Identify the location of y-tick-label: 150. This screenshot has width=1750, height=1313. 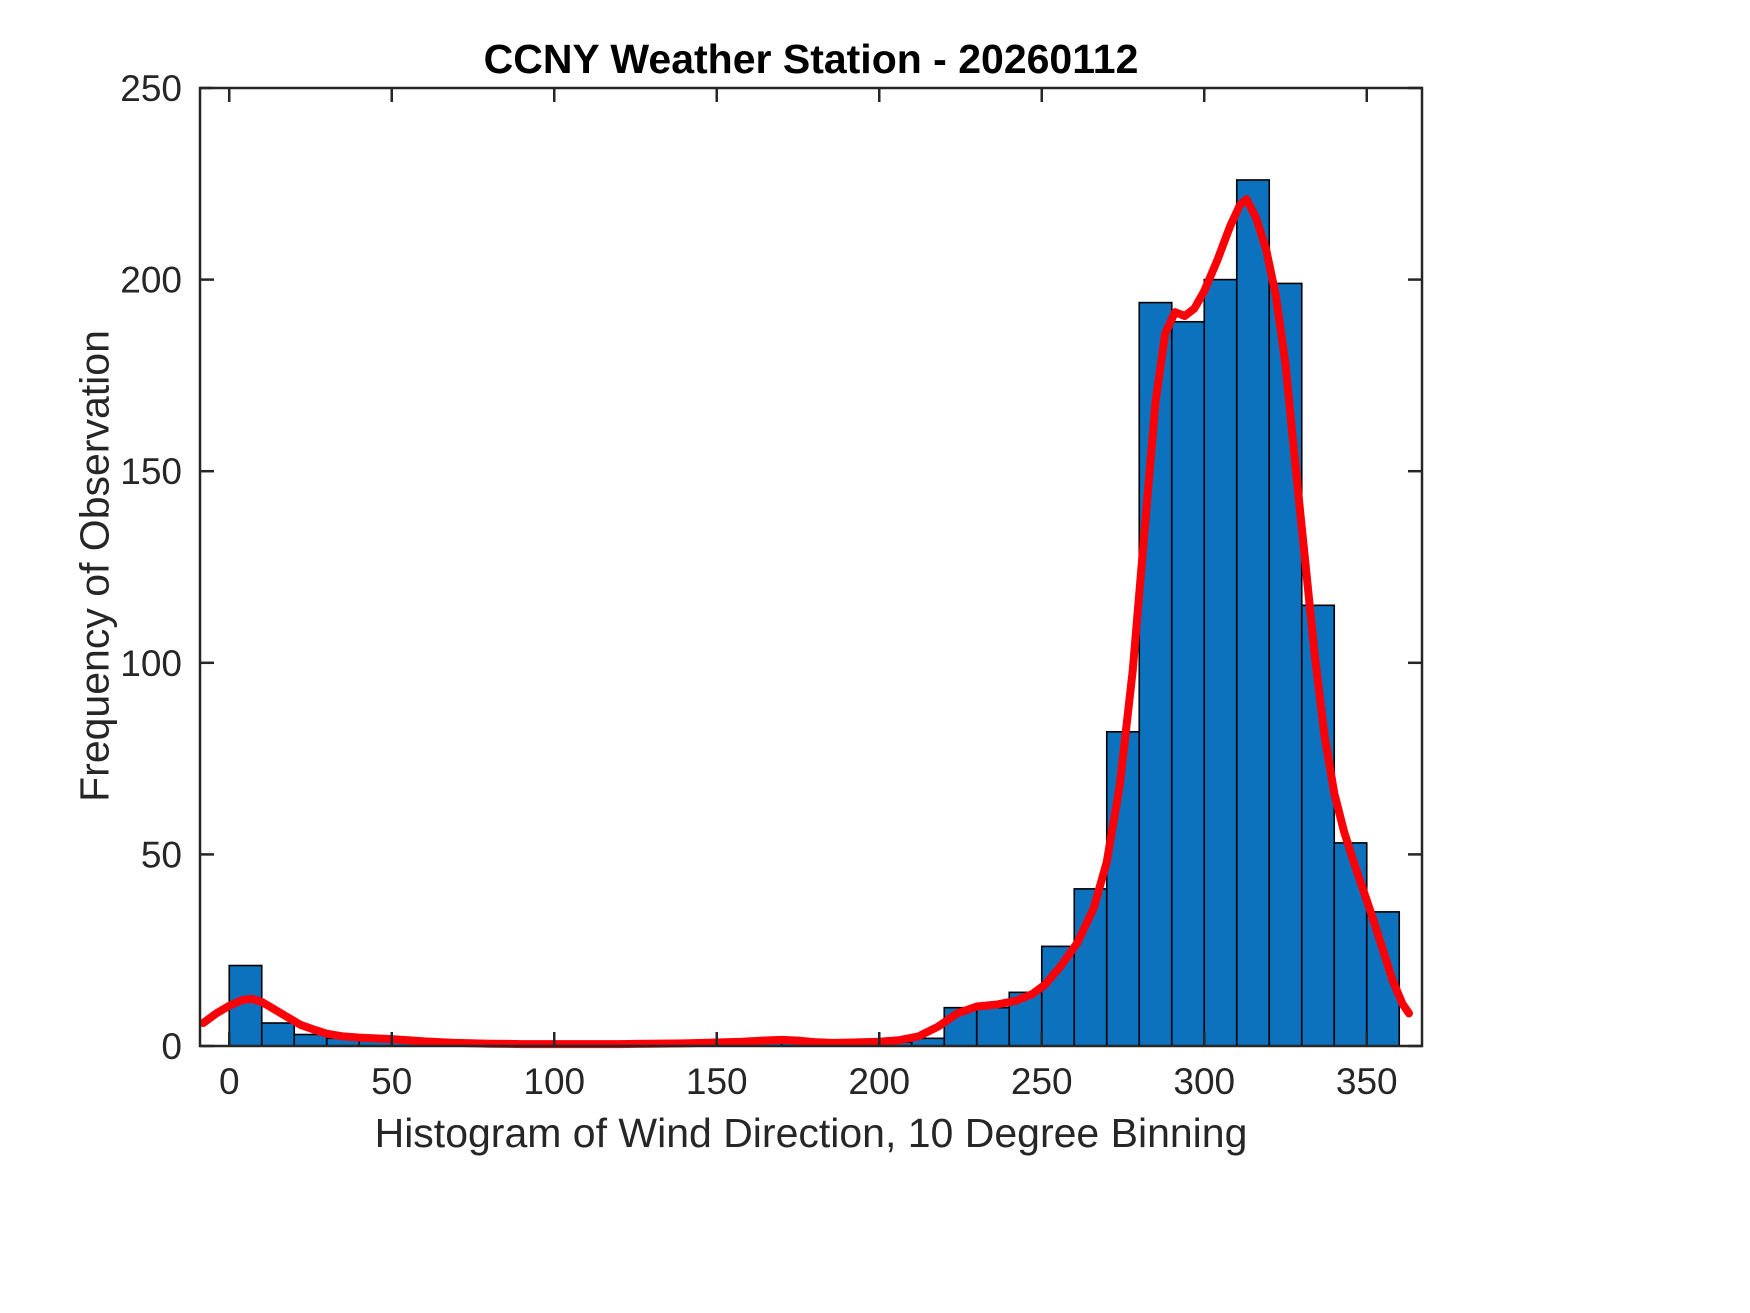
(151, 471).